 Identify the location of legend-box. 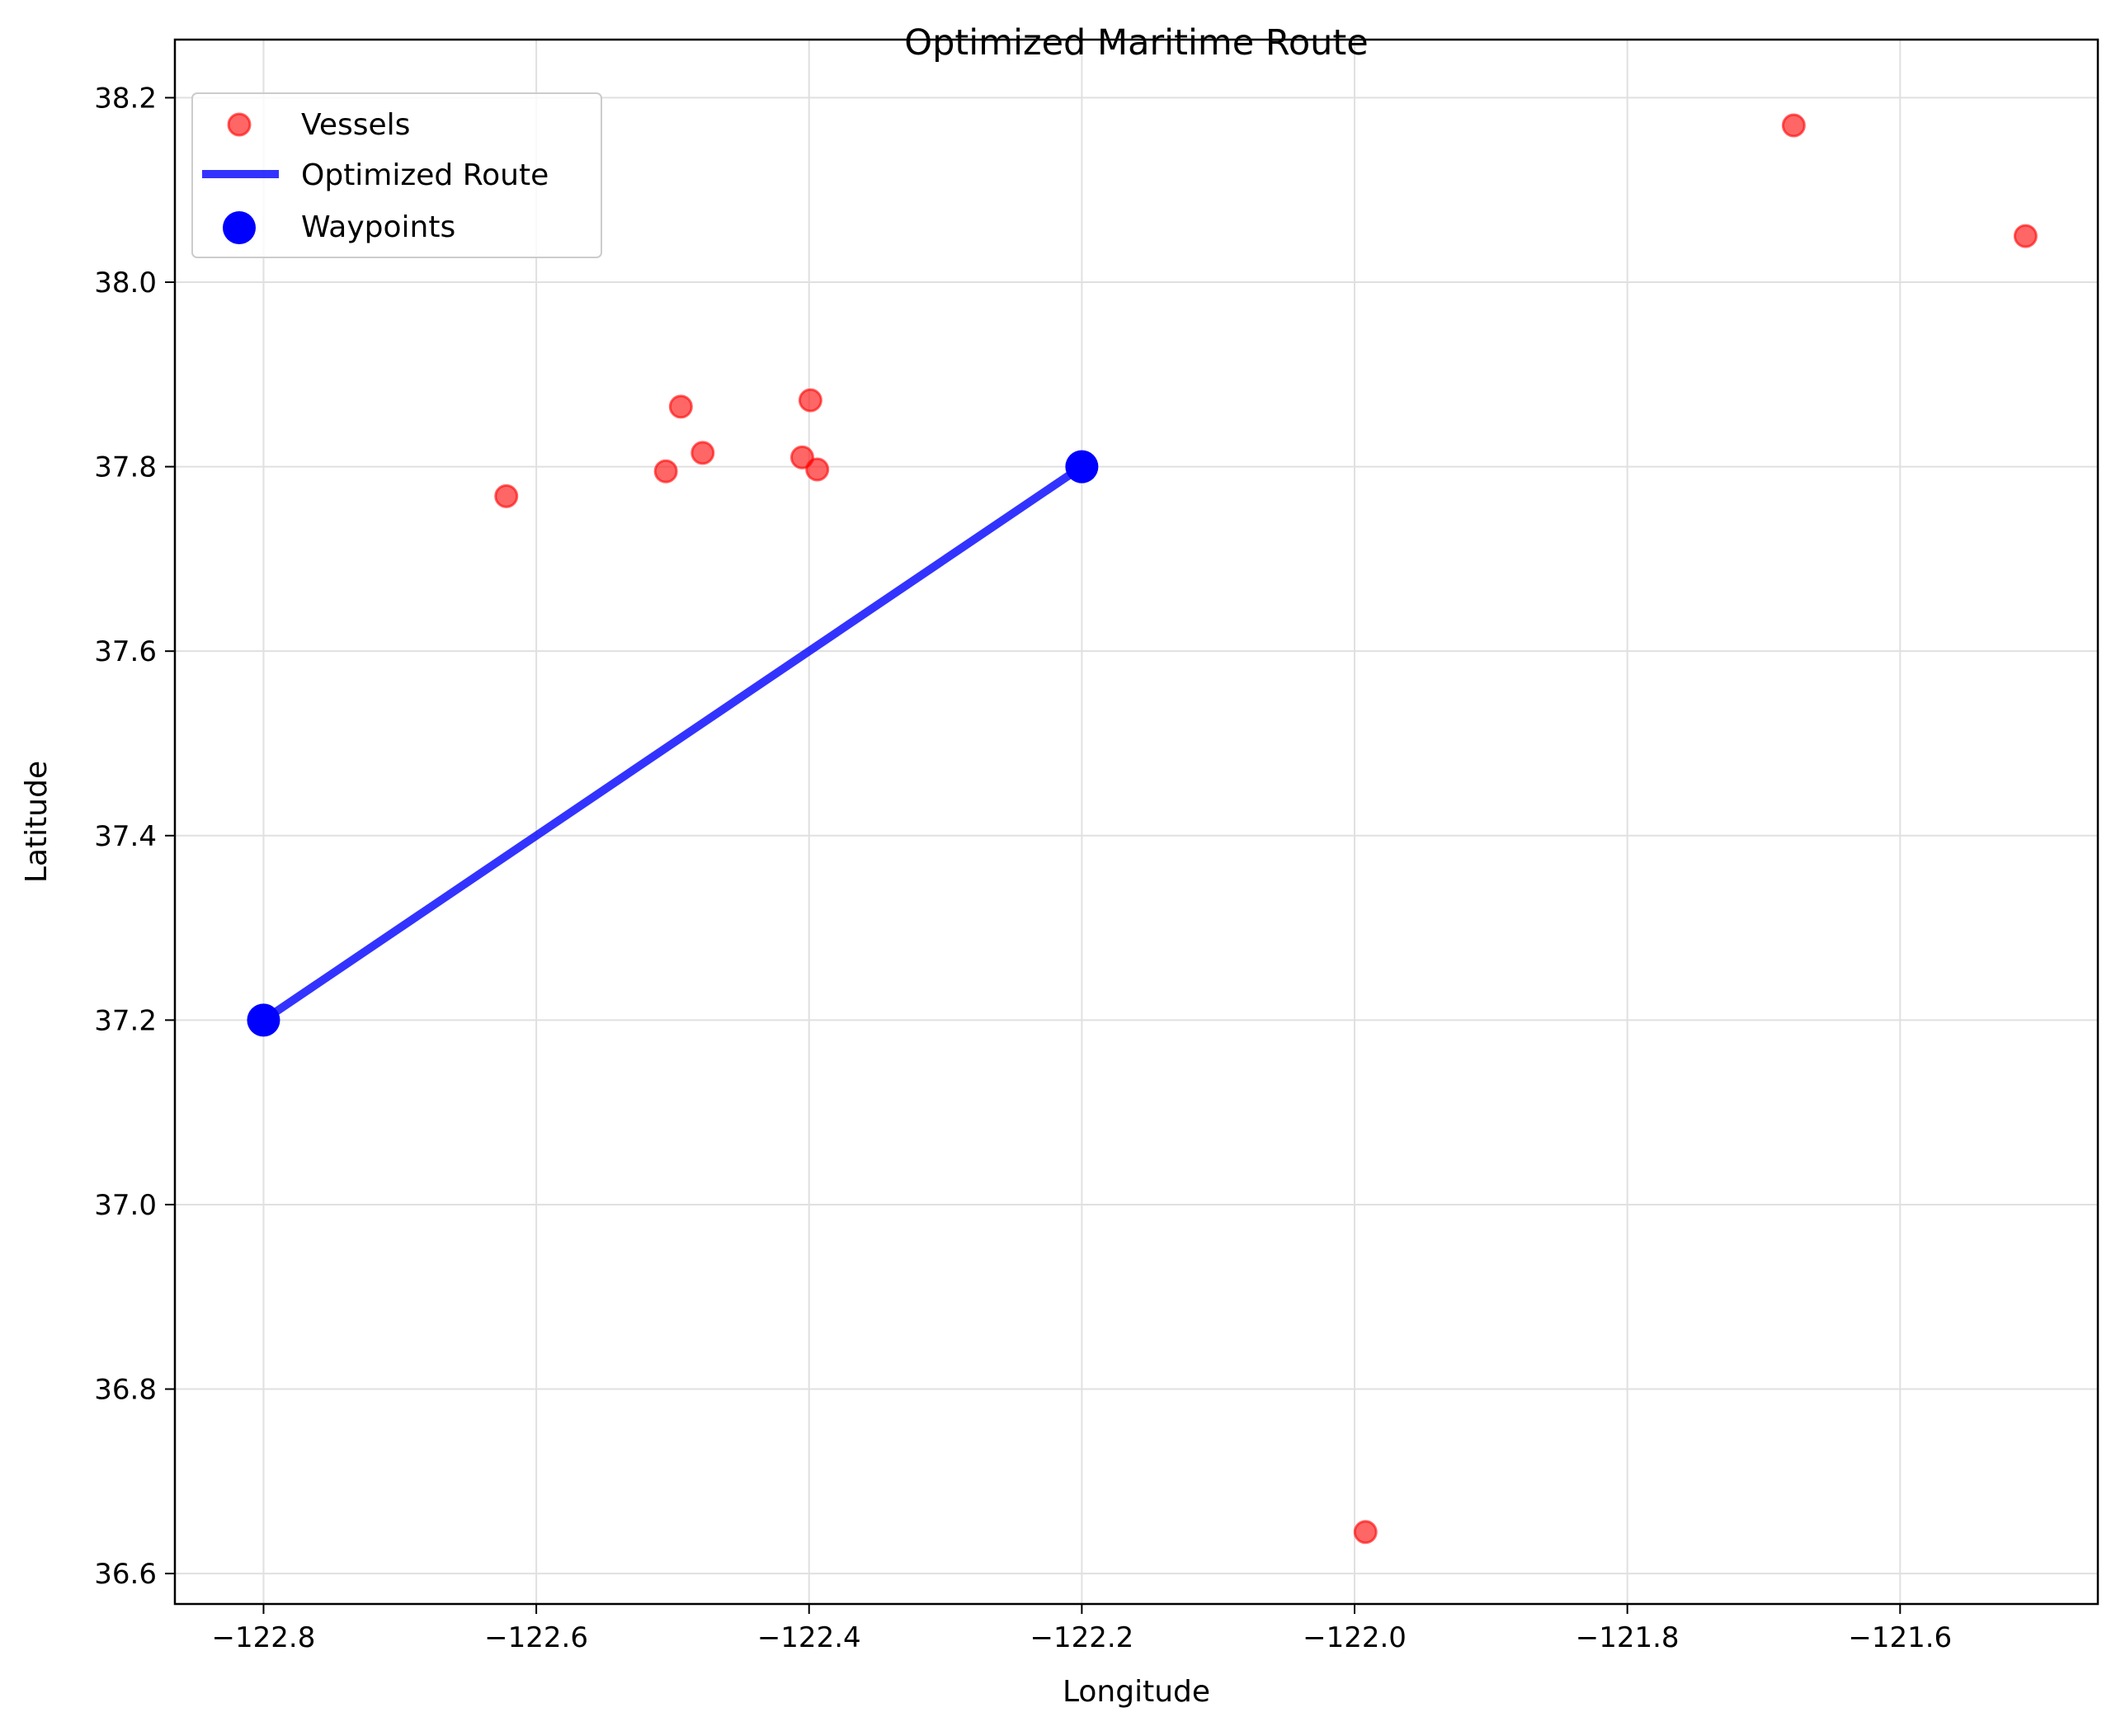
(396, 175).